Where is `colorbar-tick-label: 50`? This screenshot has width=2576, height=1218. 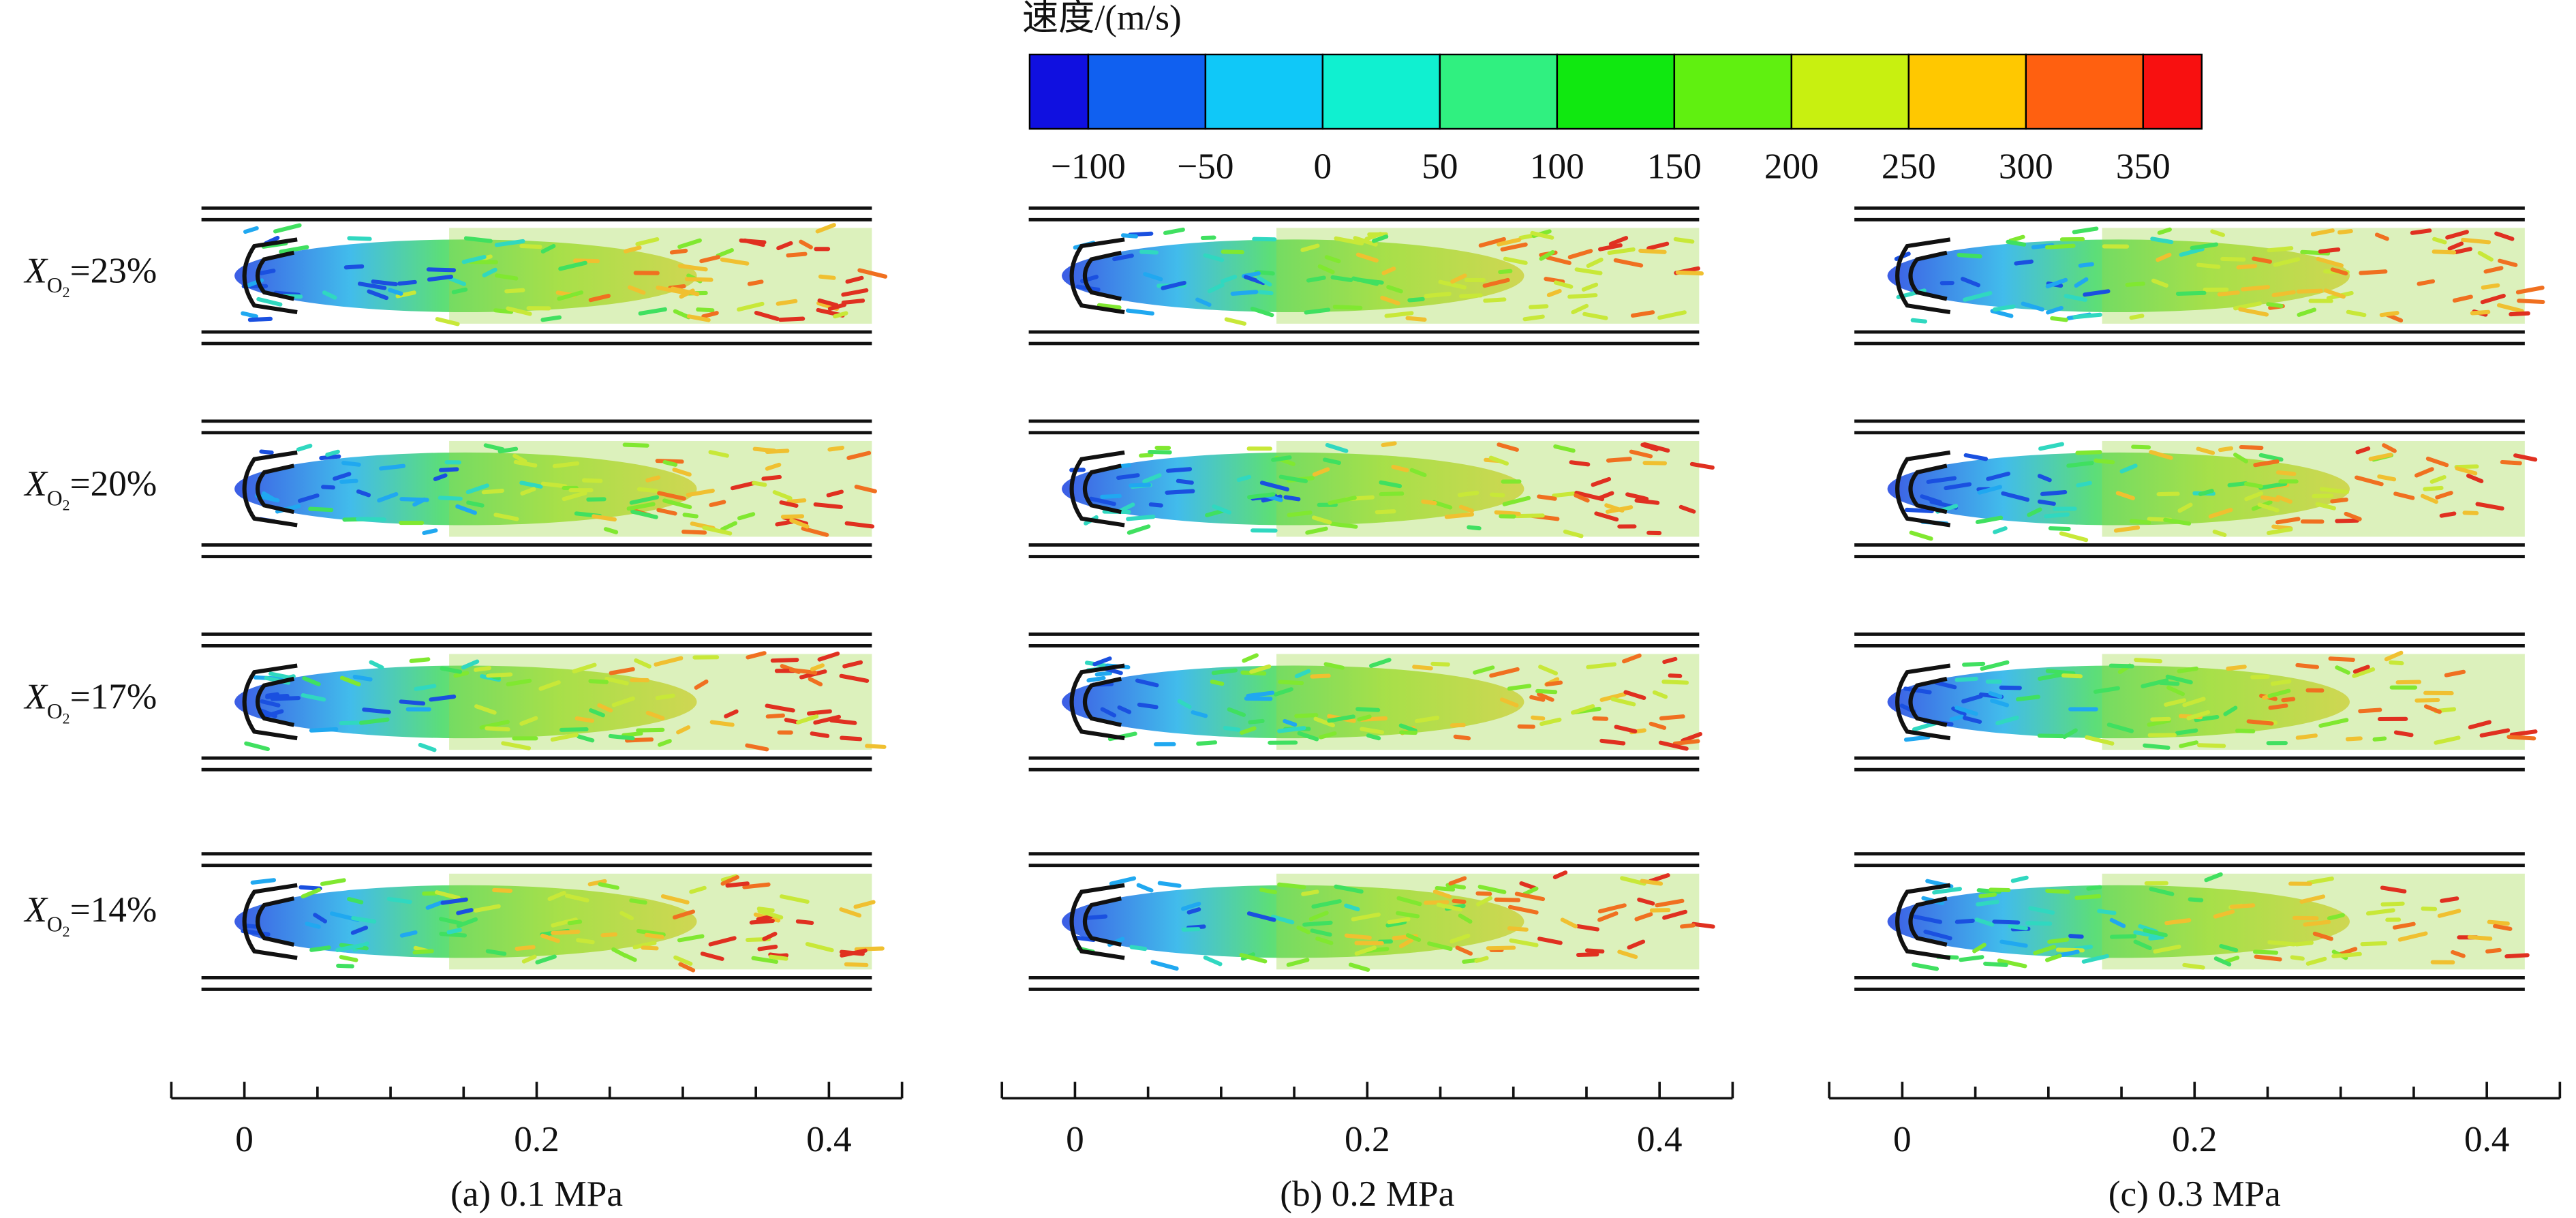 colorbar-tick-label: 50 is located at coordinates (1440, 167).